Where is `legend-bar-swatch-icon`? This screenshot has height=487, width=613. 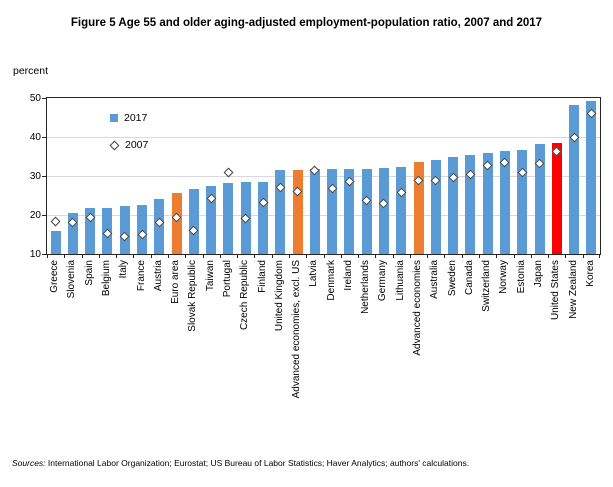 legend-bar-swatch-icon is located at coordinates (114, 118).